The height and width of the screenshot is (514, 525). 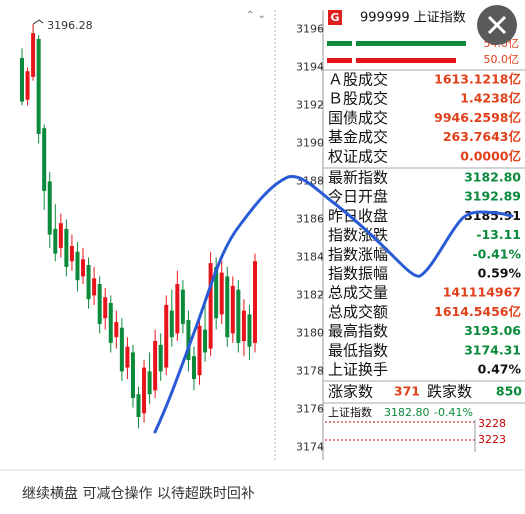 What do you see at coordinates (358, 216) in the screenshot?
I see `row-label: 昨日收盘` at bounding box center [358, 216].